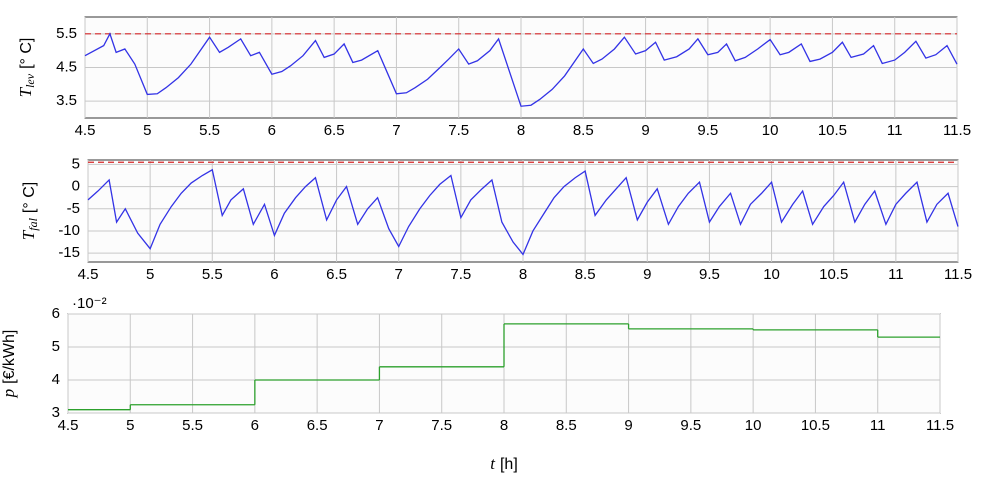  I want to click on y-label-subscript: lev, so click(30, 80).